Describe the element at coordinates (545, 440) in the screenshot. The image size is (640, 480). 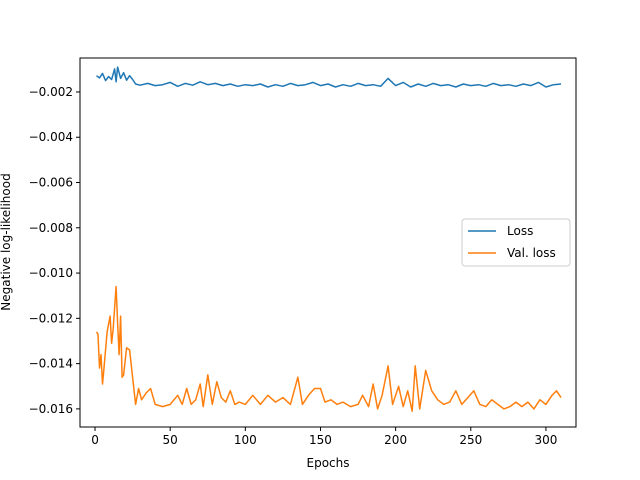
I see `x-tick-label: 300` at that location.